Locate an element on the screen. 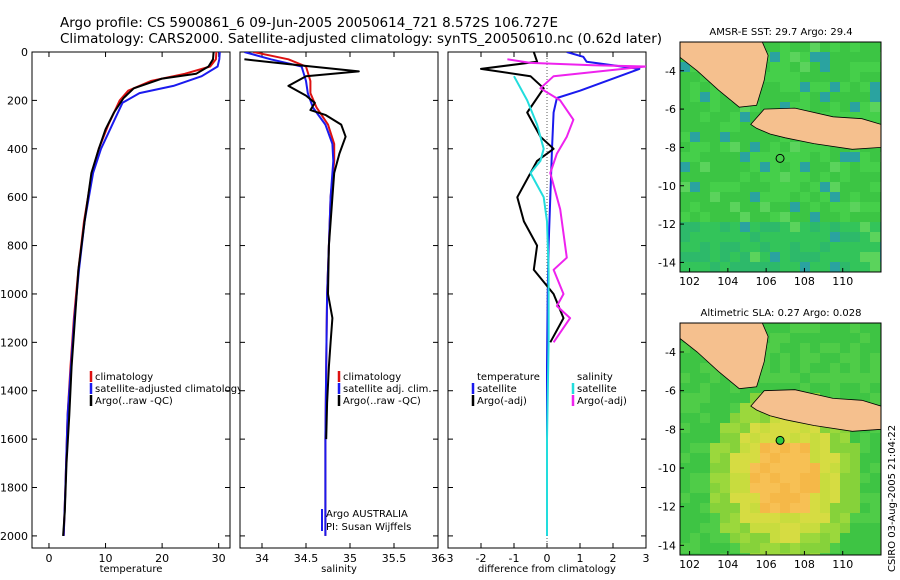  map-x-tick-label: 102 is located at coordinates (689, 281).